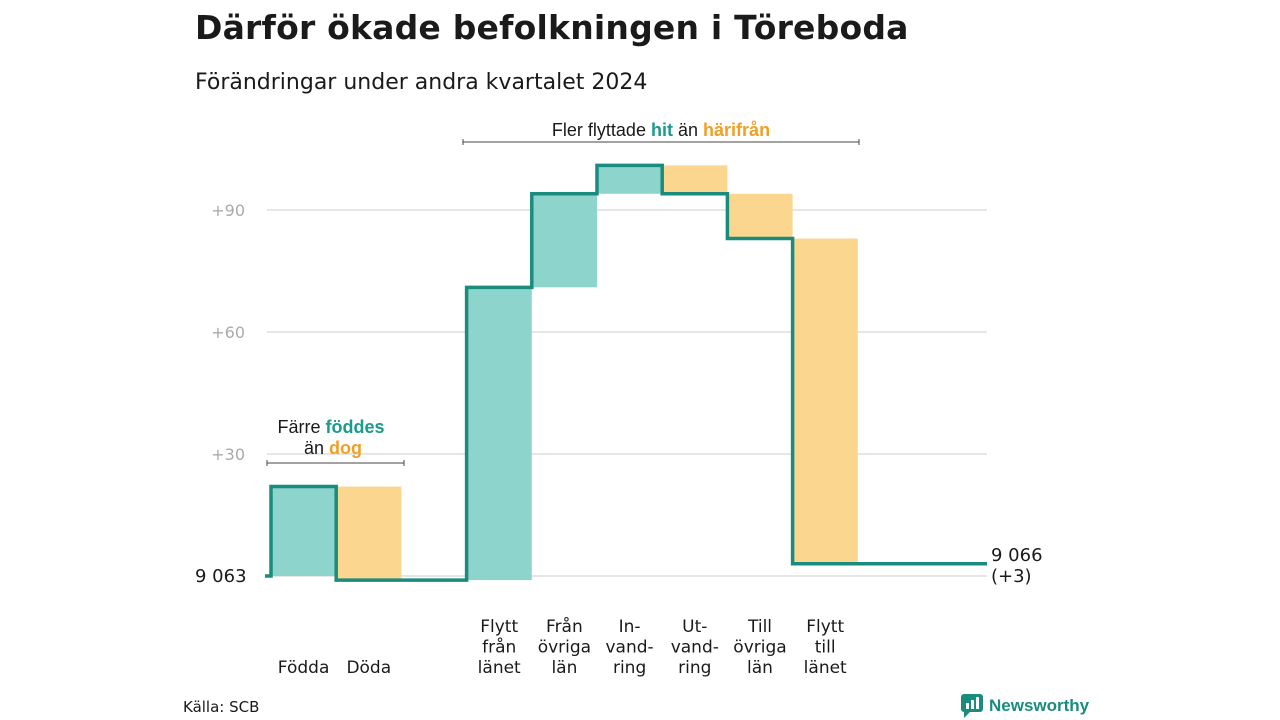 This screenshot has height=720, width=1280. What do you see at coordinates (1011, 576) in the screenshot?
I see `end-change-label: (+3)` at bounding box center [1011, 576].